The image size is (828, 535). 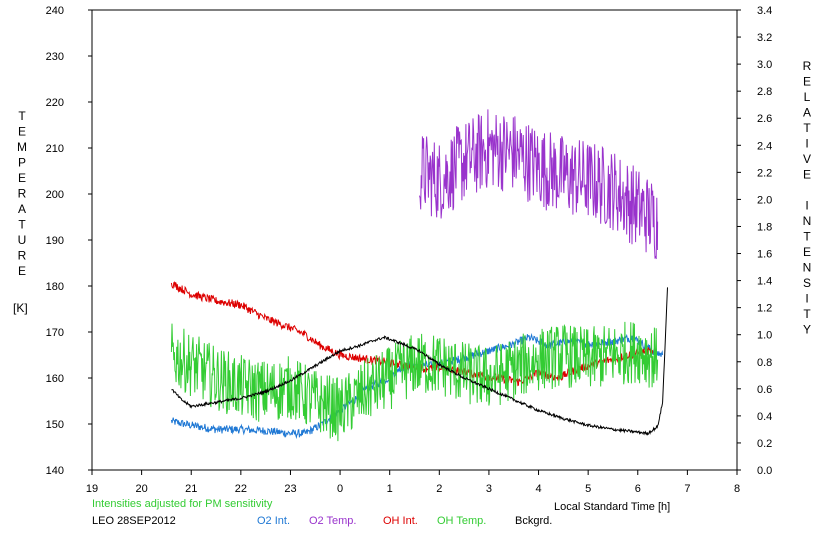 What do you see at coordinates (191, 489) in the screenshot?
I see `x-tick-label: 21` at bounding box center [191, 489].